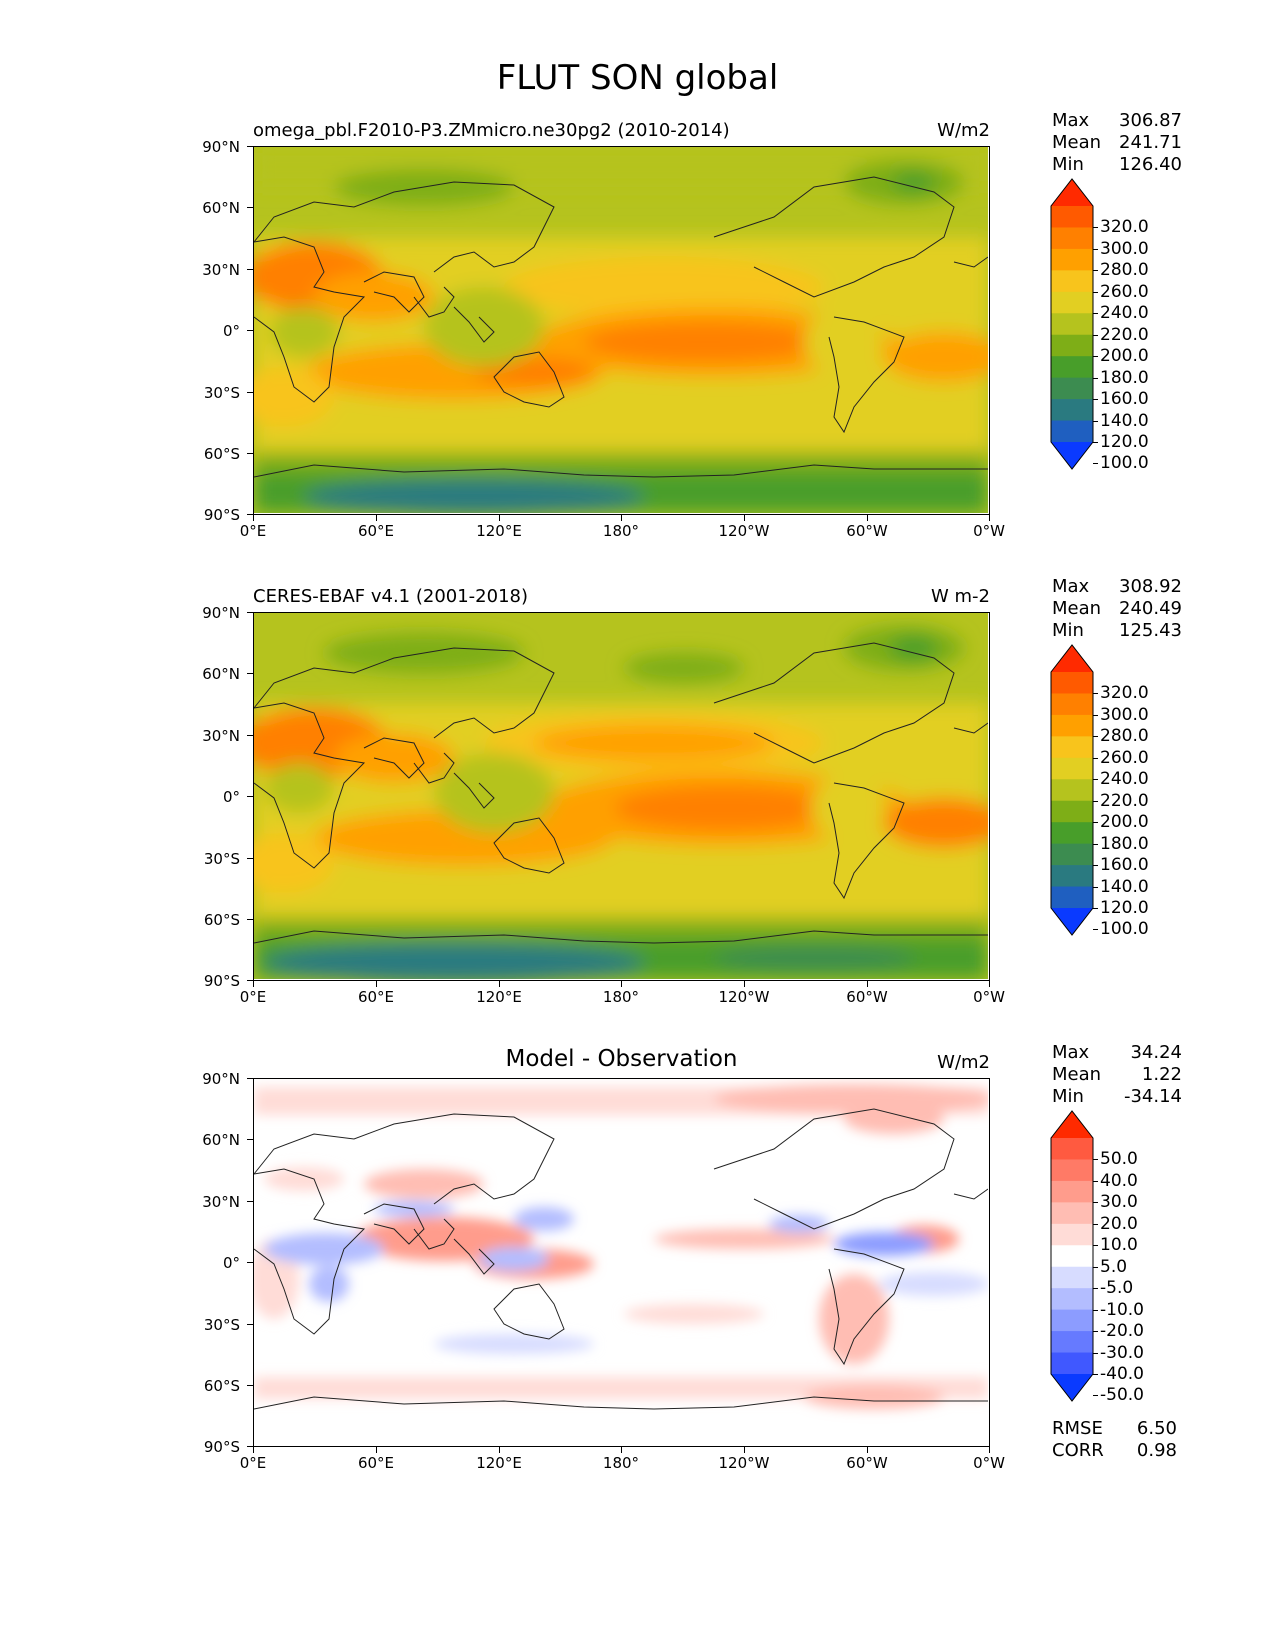 This screenshot has height=1650, width=1275. What do you see at coordinates (621, 796) in the screenshot?
I see `map-plot` at bounding box center [621, 796].